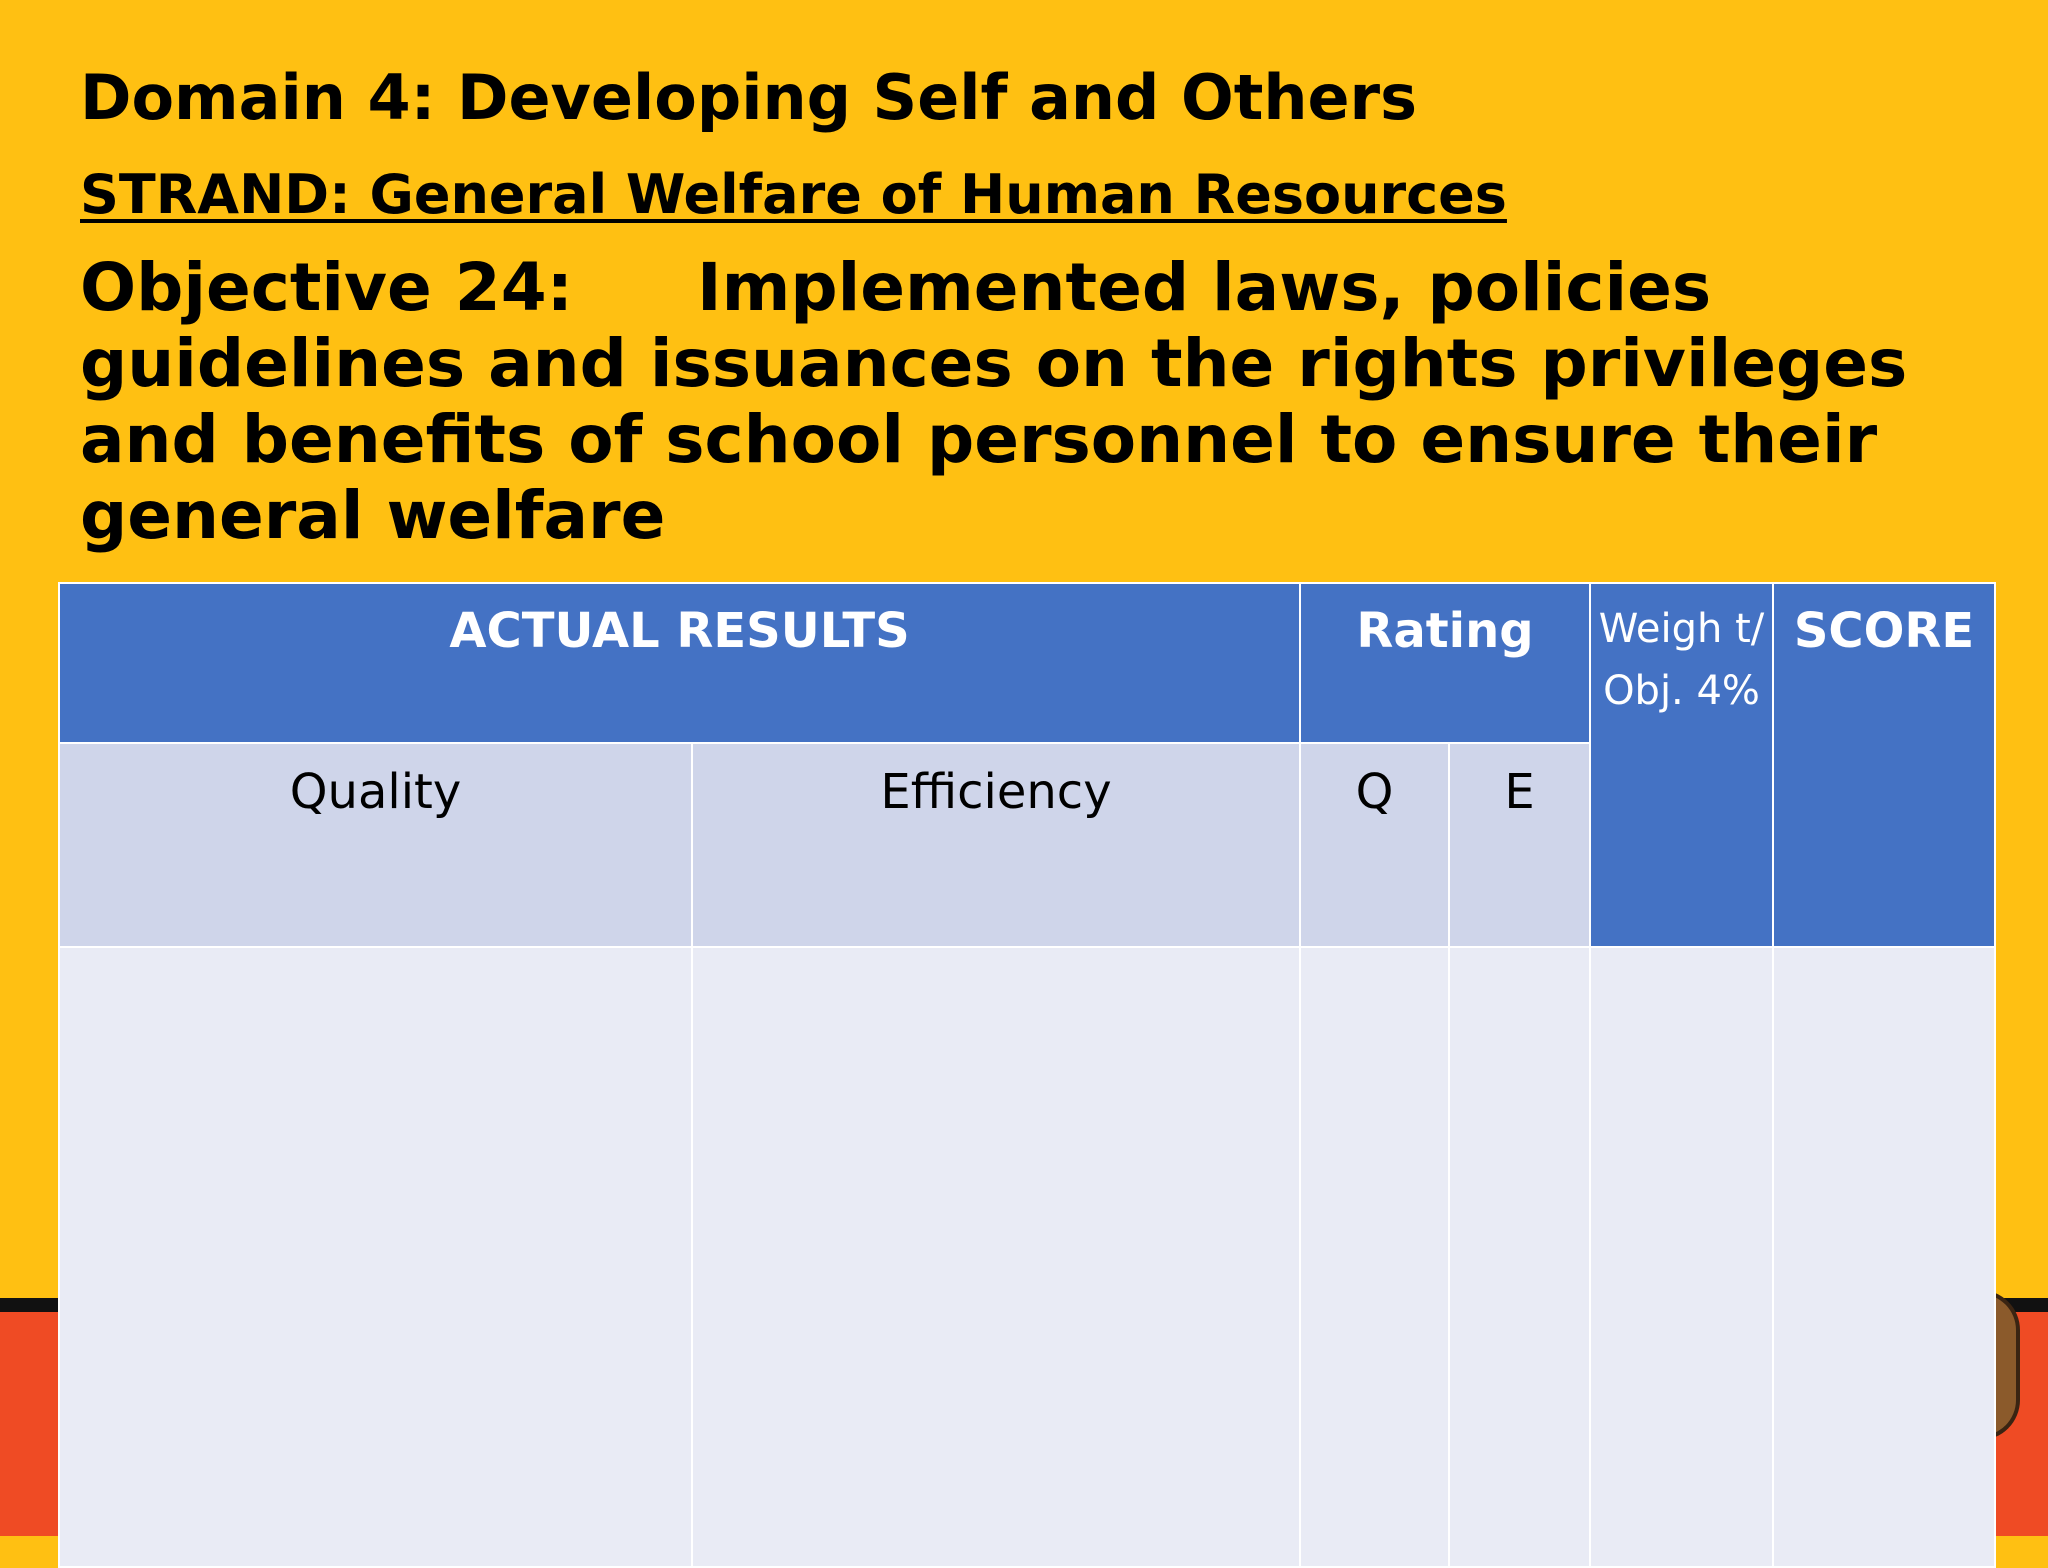  Describe the element at coordinates (1681, 765) in the screenshot. I see `header-weight: Weigh t/ Obj. 4%` at that location.